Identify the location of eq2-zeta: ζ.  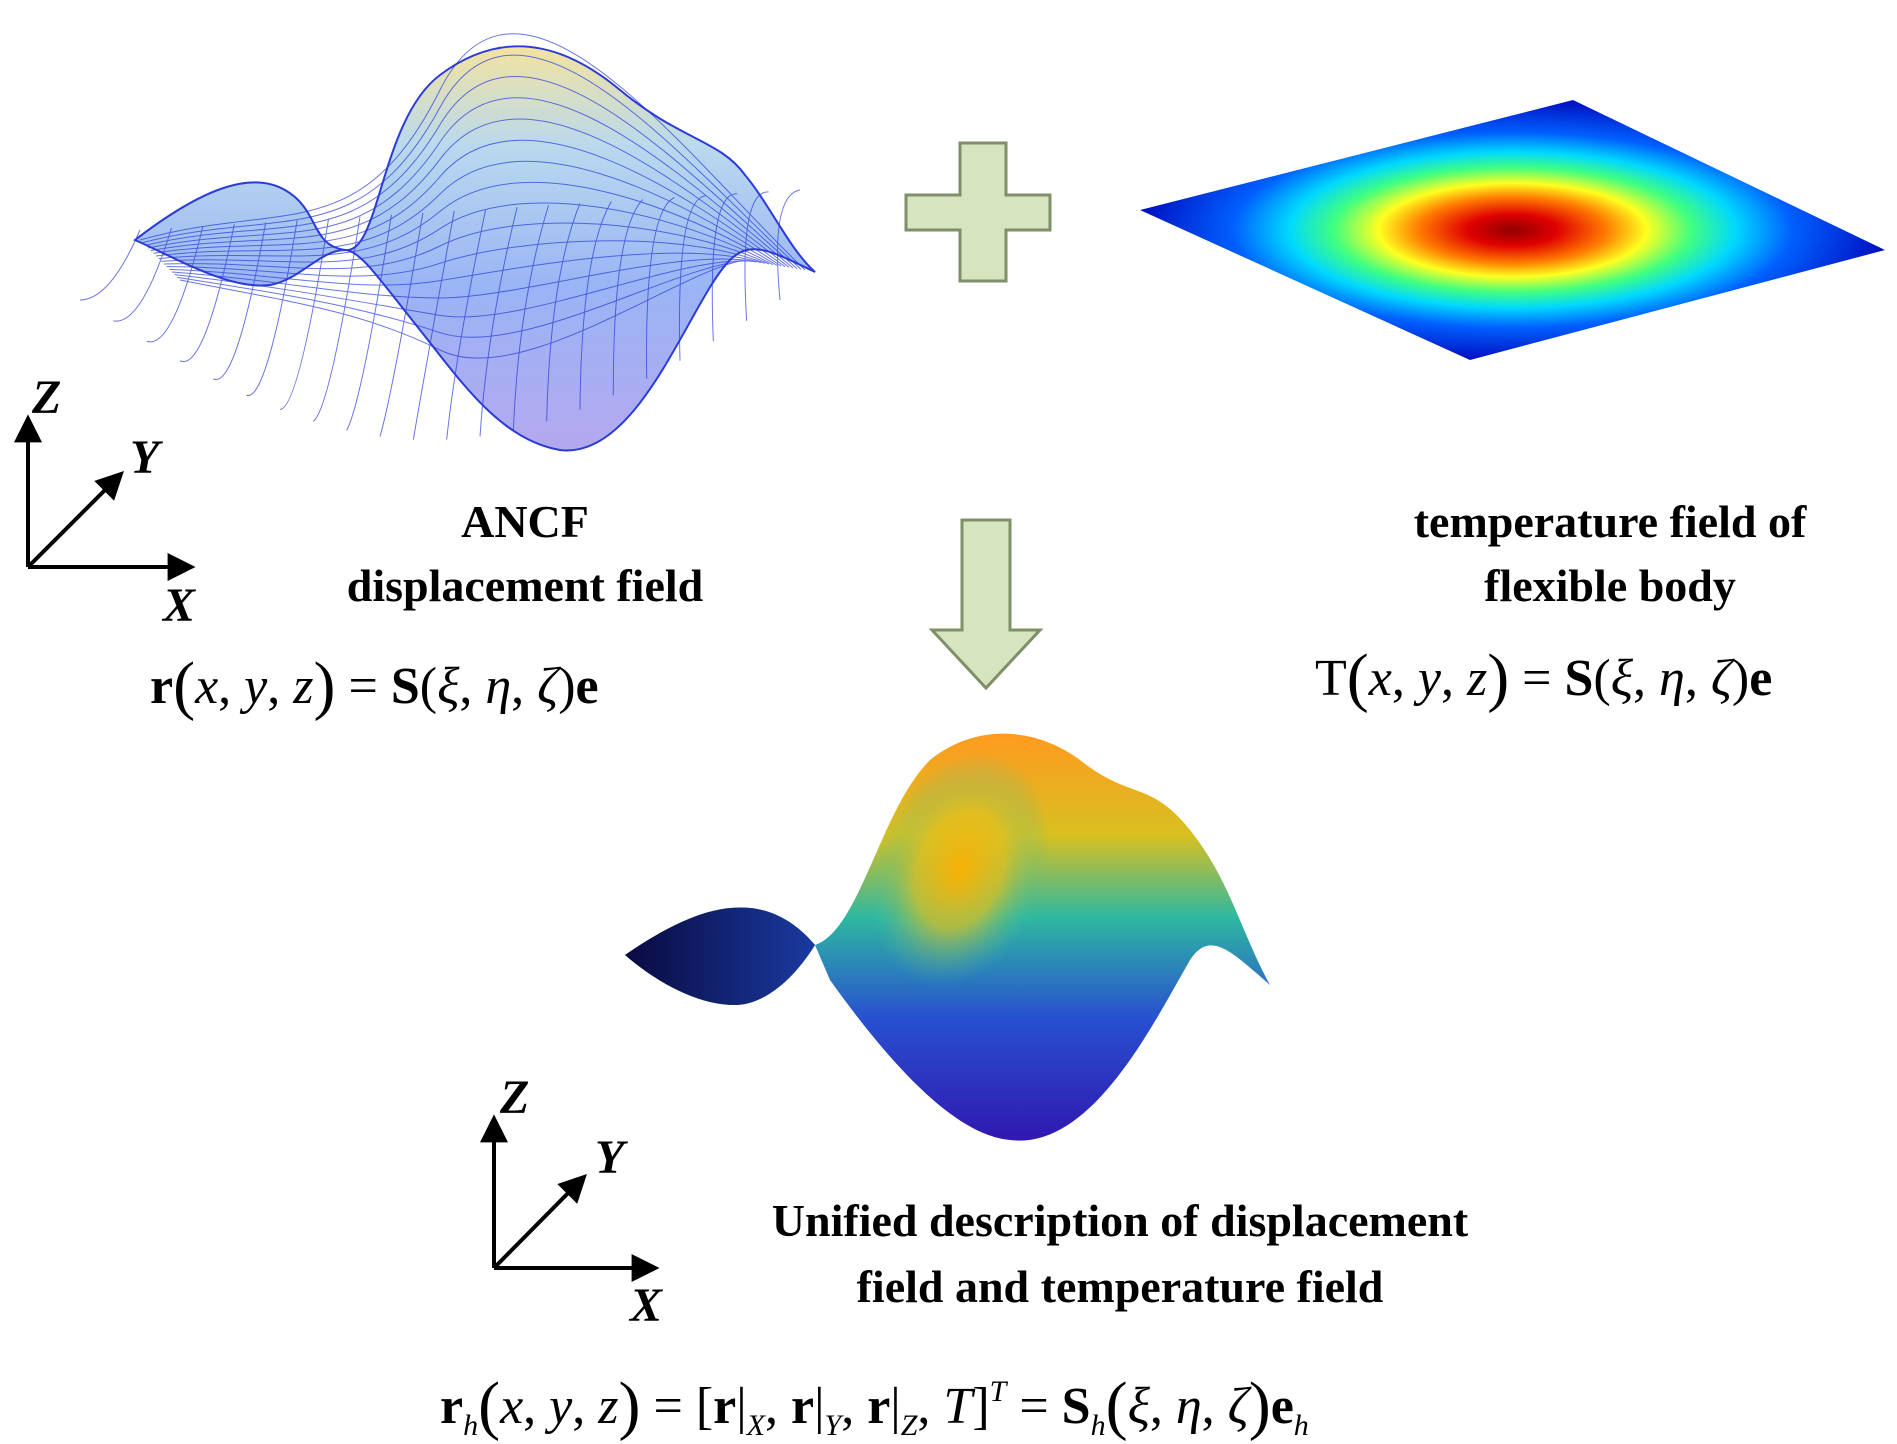
(1721, 678).